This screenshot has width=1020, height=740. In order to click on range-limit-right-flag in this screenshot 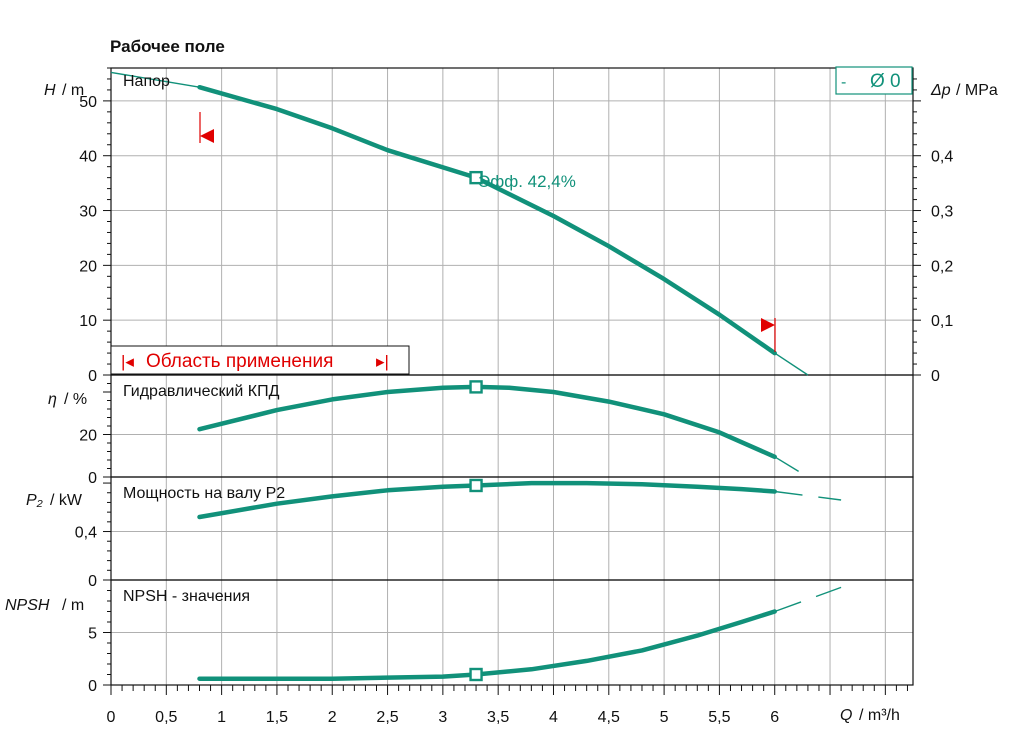, I will do `click(768, 325)`.